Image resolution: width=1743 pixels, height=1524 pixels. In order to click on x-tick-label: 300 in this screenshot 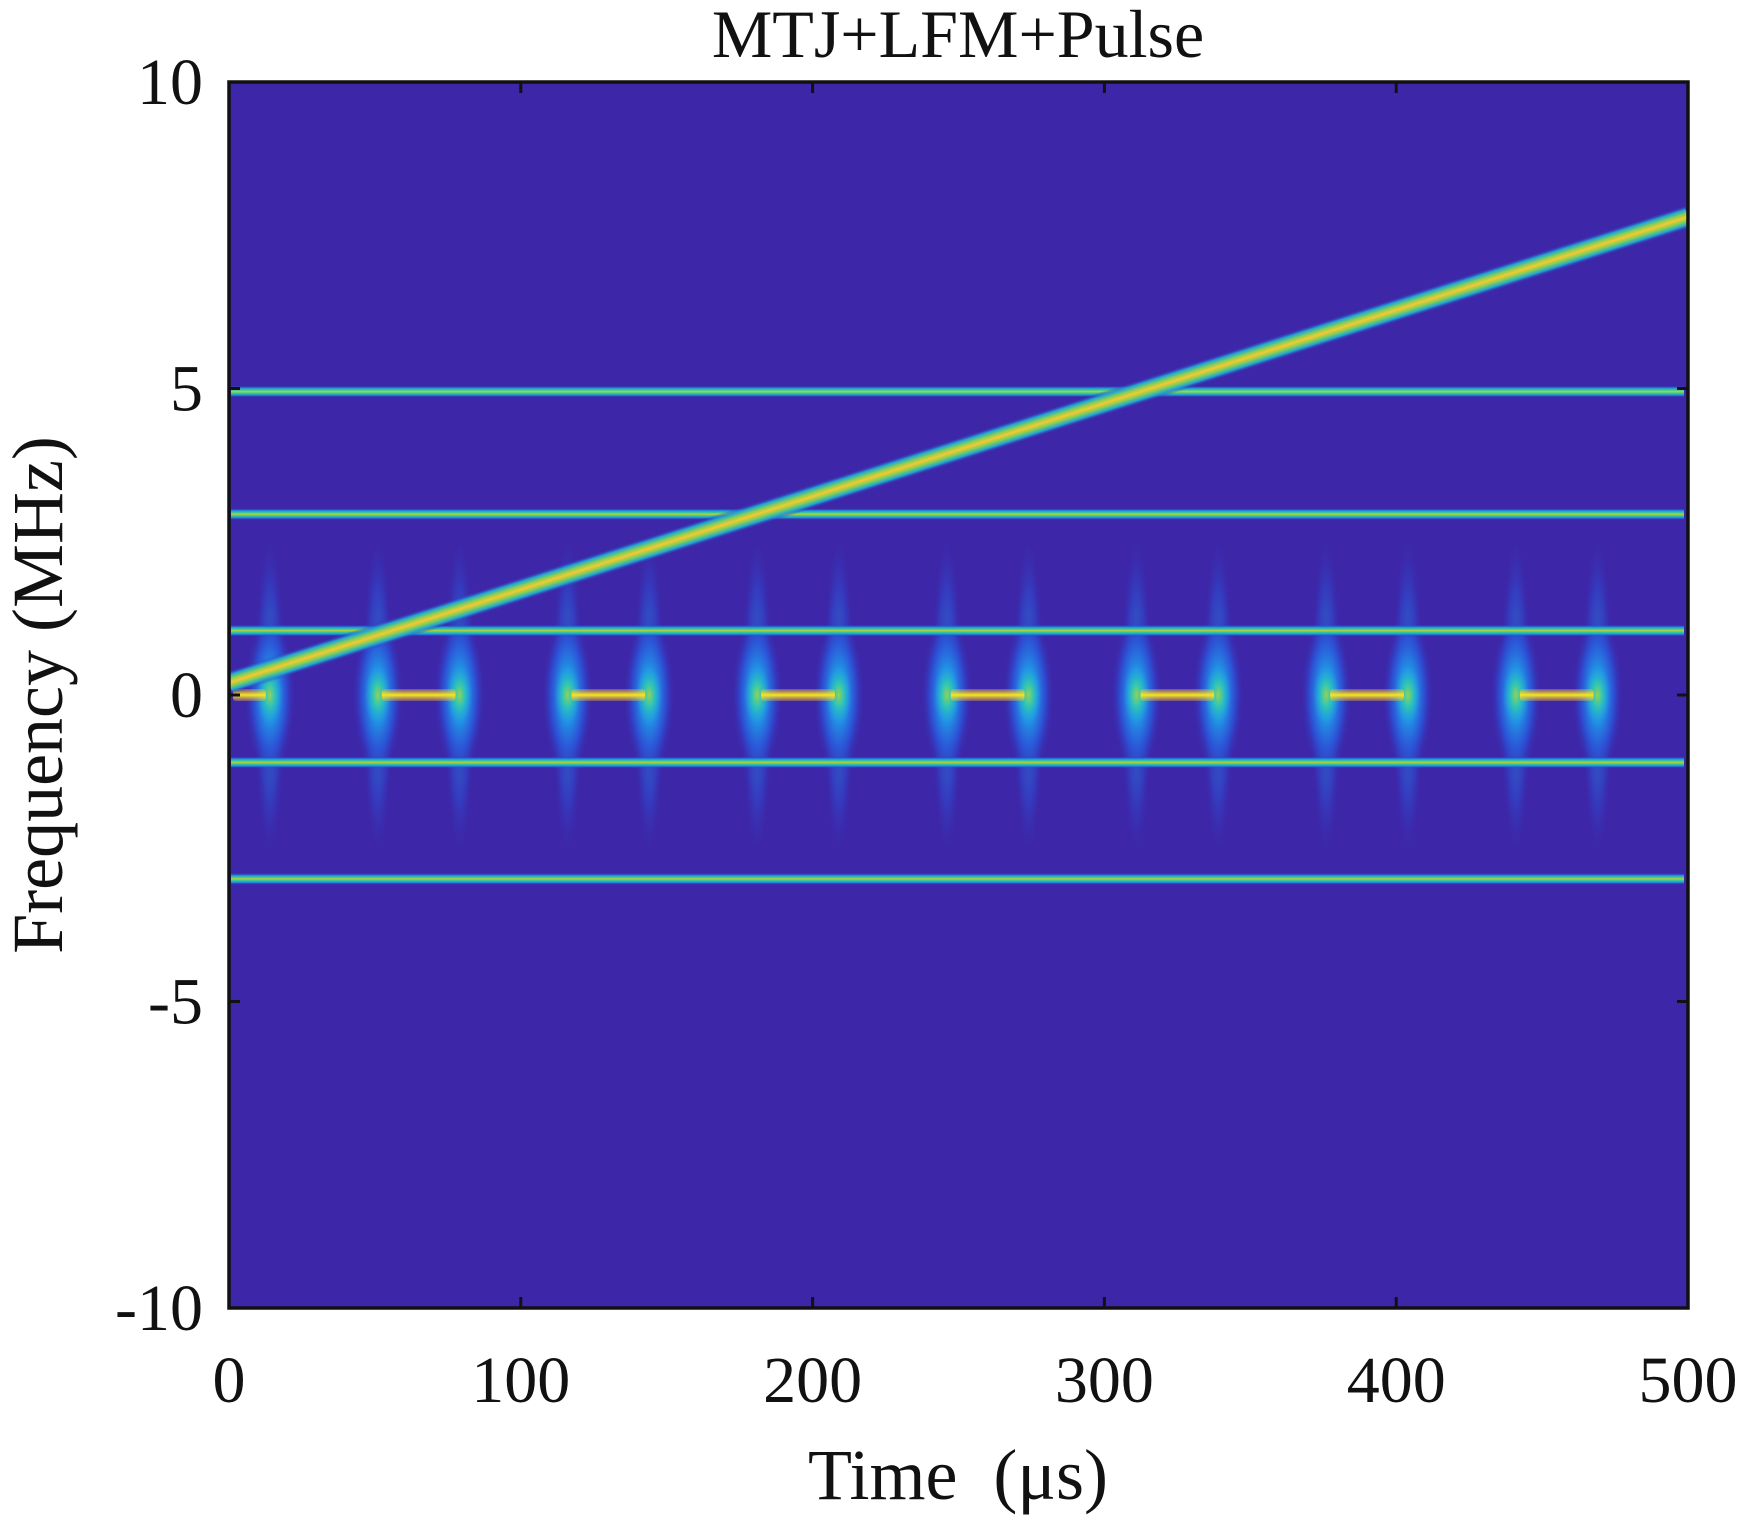, I will do `click(1104, 1380)`.